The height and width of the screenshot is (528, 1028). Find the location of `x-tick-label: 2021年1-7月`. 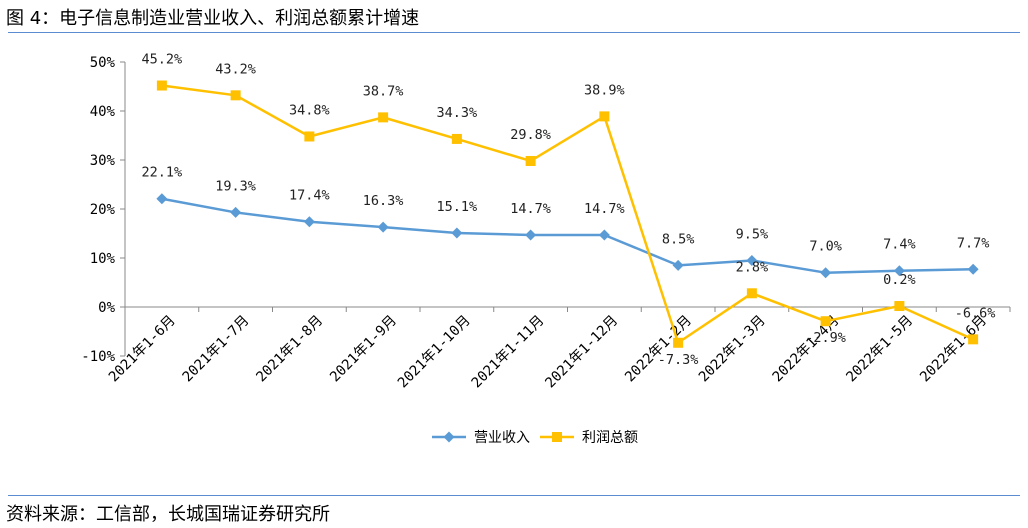

x-tick-label: 2021年1-7月 is located at coordinates (216, 349).